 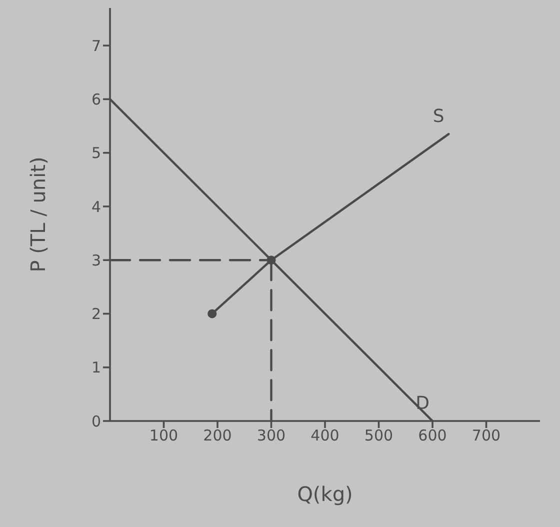 What do you see at coordinates (38, 214) in the screenshot?
I see `y-axis-title: P (TL / unit)` at bounding box center [38, 214].